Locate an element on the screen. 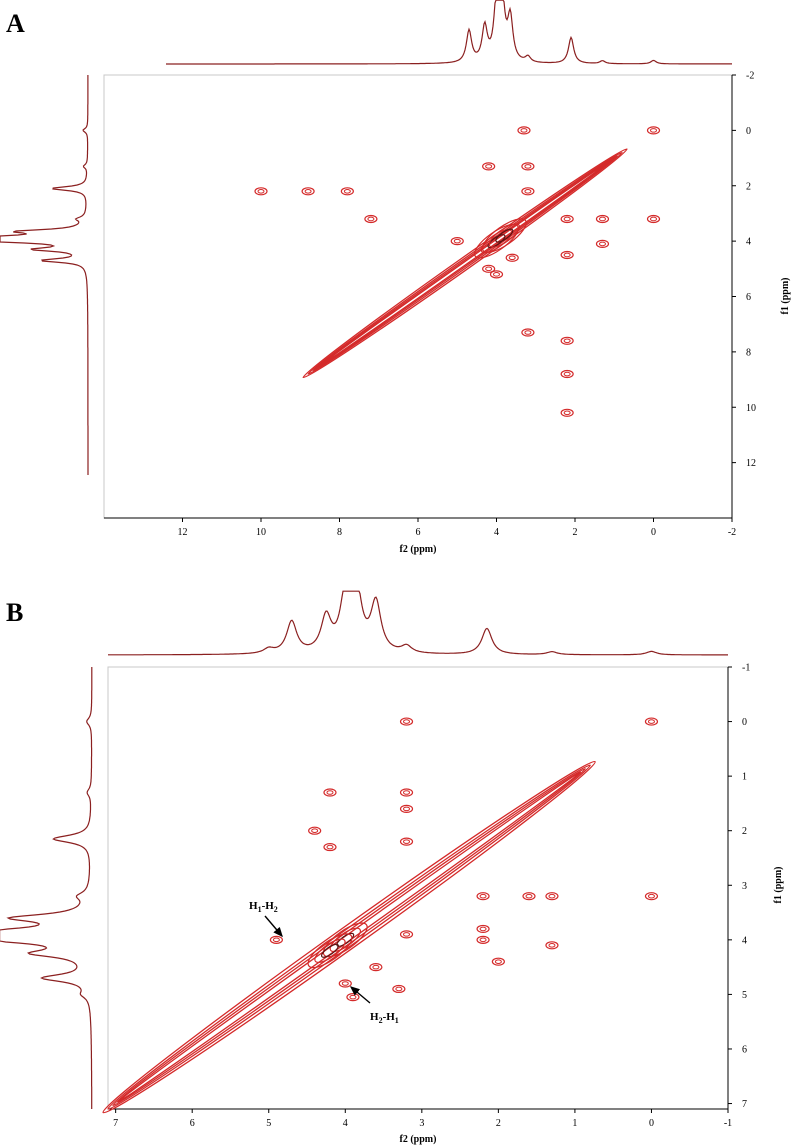 This screenshot has width=791, height=1146. y-tick-label: 2 is located at coordinates (748, 186).